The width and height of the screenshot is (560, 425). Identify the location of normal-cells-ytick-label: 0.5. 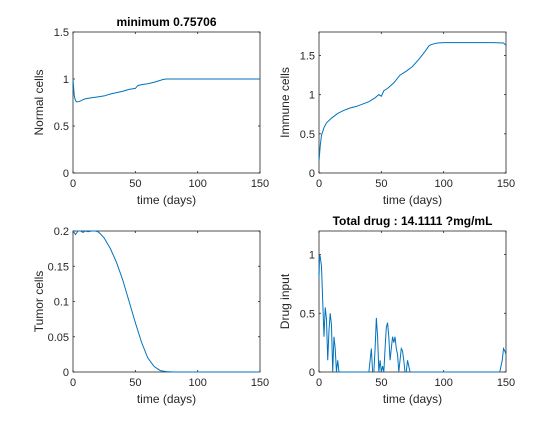
(61, 127).